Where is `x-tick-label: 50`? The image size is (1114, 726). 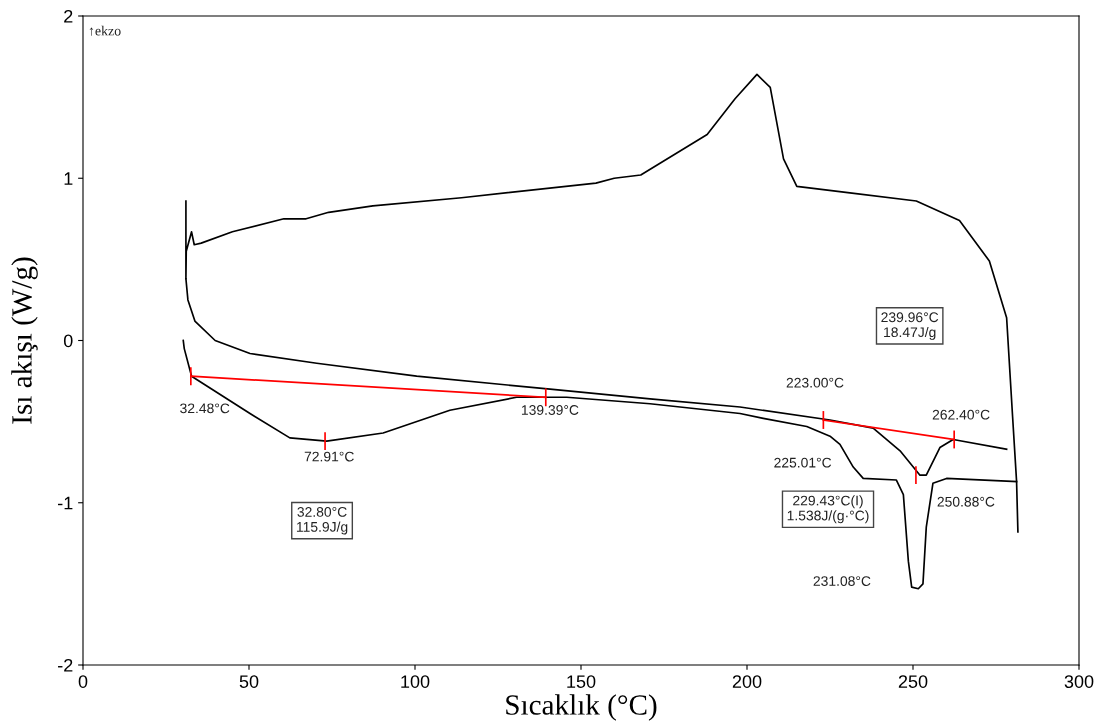 x-tick-label: 50 is located at coordinates (249, 681).